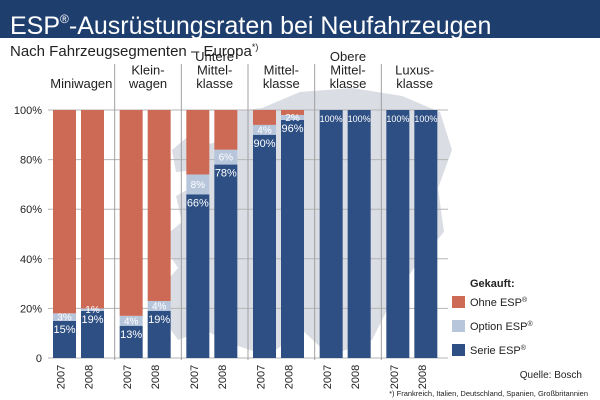  Describe the element at coordinates (28, 235) in the screenshot. I see `y-axis: 0 20% 40% 60% 80% 100%` at that location.